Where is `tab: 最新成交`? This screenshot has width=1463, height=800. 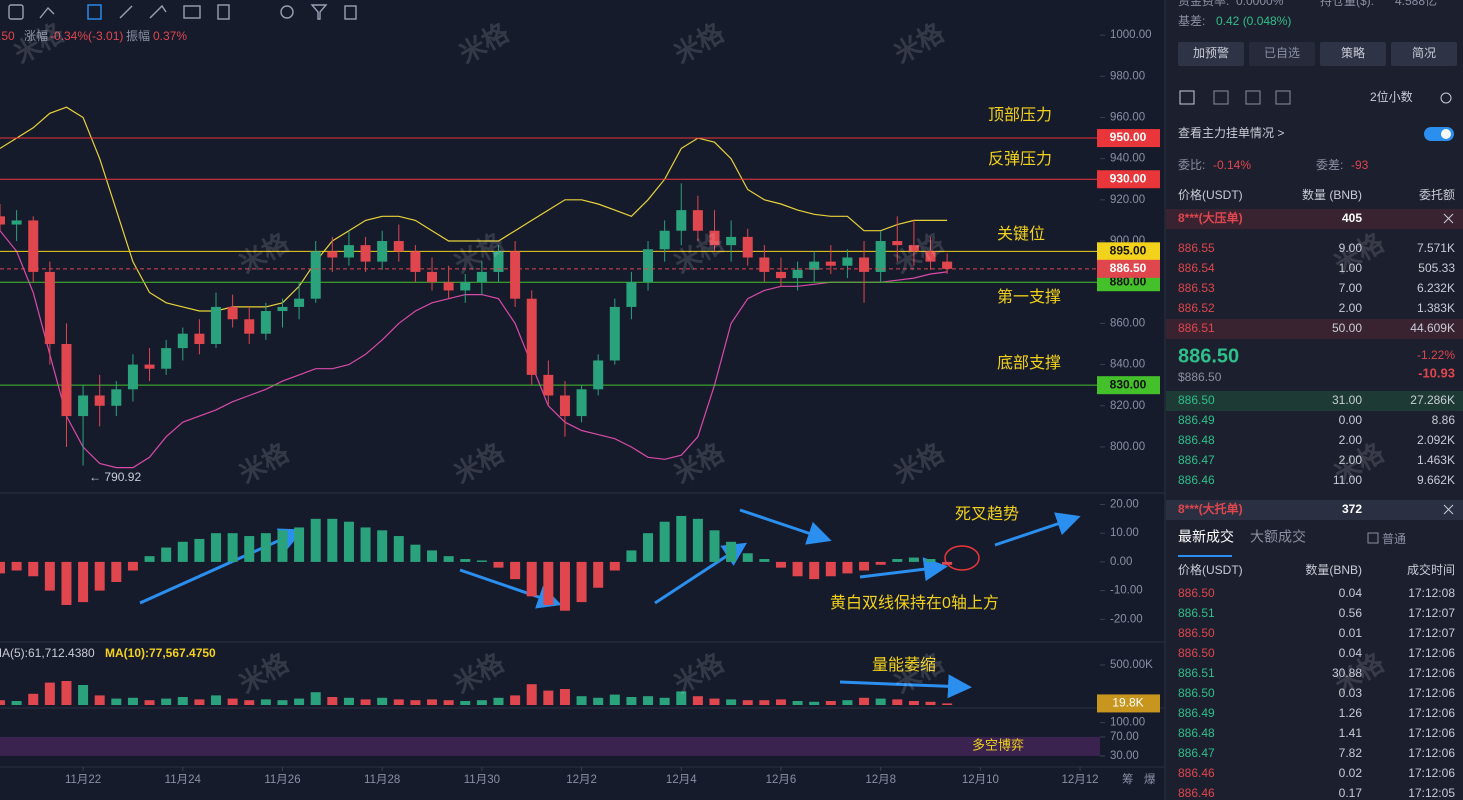 tab: 最新成交 is located at coordinates (1206, 537).